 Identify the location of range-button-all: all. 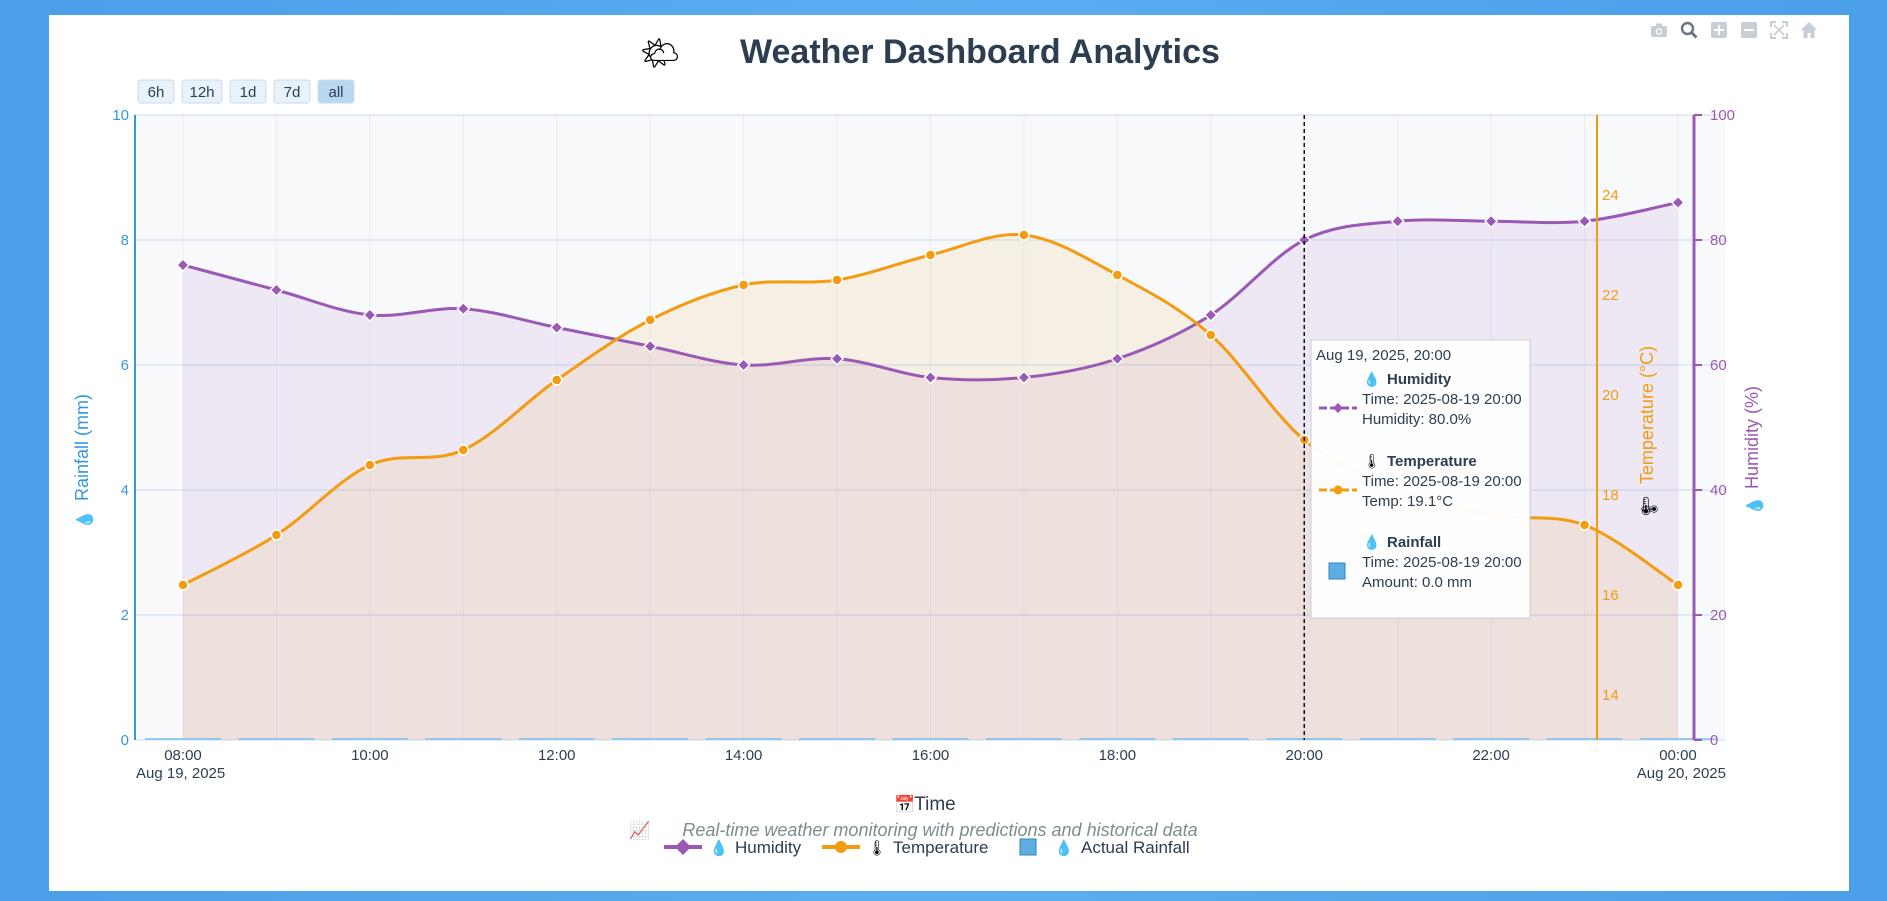
(336, 91).